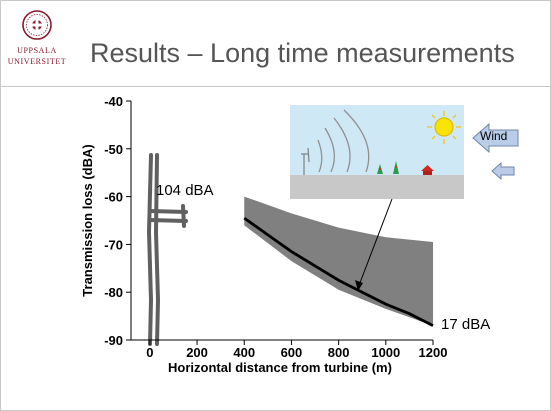 The height and width of the screenshot is (411, 551). What do you see at coordinates (385, 352) in the screenshot?
I see `x-tick-label: 1000` at bounding box center [385, 352].